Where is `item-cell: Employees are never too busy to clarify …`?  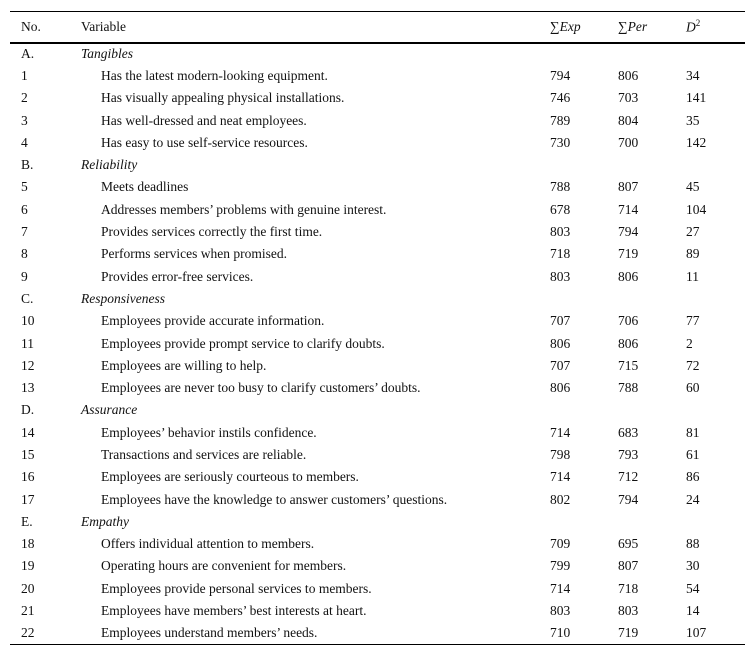
item-cell: Employees are never too busy to clarify … is located at coordinates (315, 388).